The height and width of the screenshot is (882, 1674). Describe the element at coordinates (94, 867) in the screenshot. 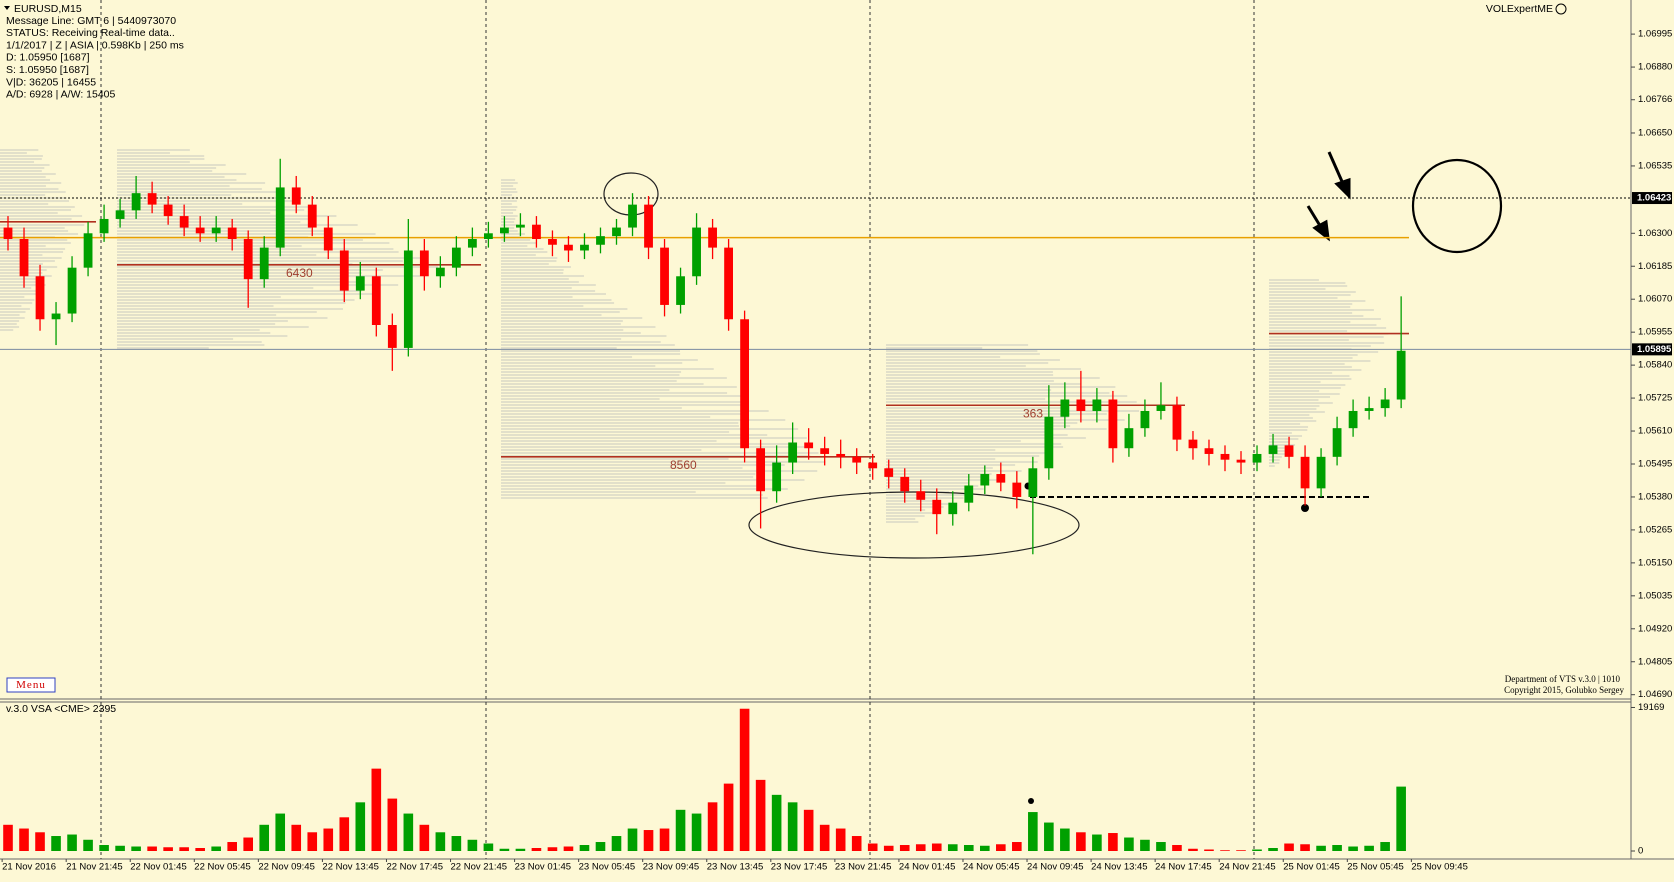

I see `x-tick-label: 21 Nov 21:45` at that location.